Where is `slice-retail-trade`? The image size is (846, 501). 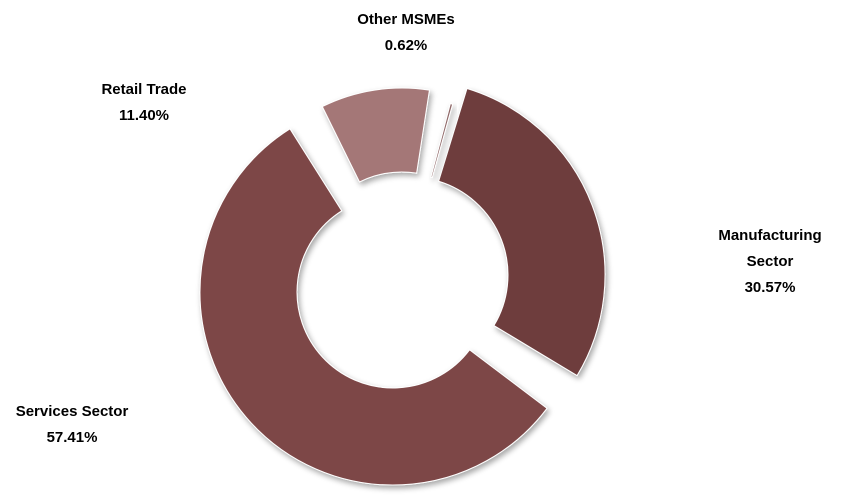 slice-retail-trade is located at coordinates (376, 135).